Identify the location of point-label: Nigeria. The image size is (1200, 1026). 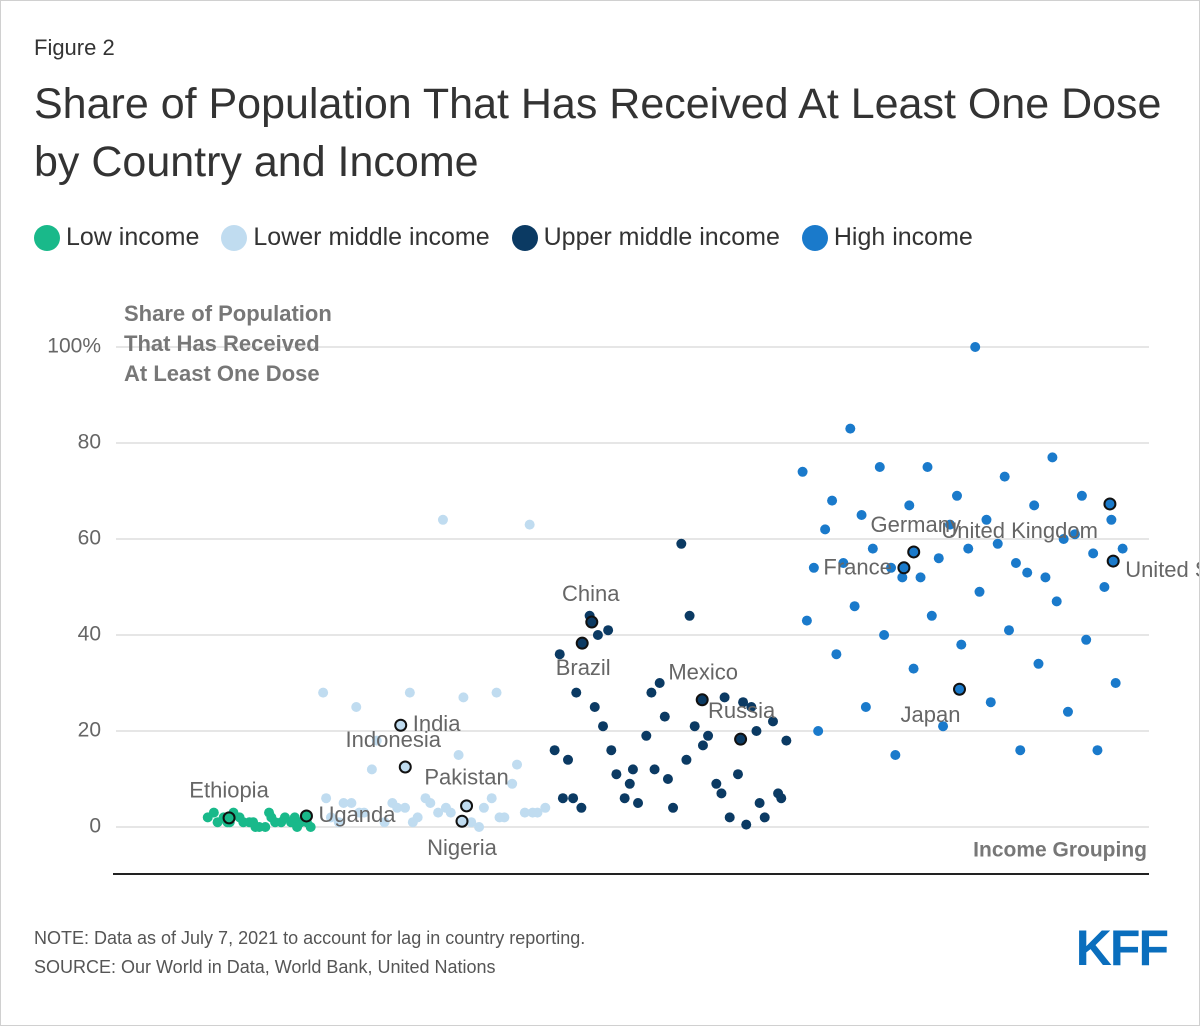
(462, 847).